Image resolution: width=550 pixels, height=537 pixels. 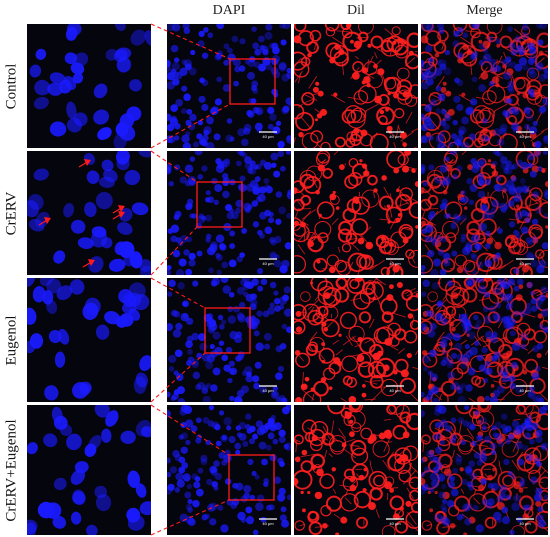 What do you see at coordinates (89, 213) in the screenshot?
I see `micrograph-crerv-zoom` at bounding box center [89, 213].